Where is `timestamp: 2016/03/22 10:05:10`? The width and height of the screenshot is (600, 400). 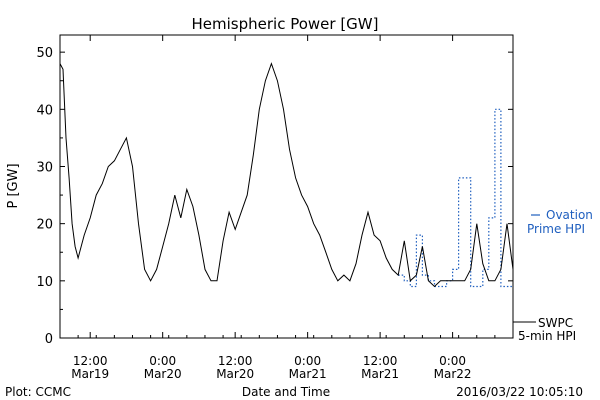 timestamp: 2016/03/22 10:05:10 is located at coordinates (519, 392).